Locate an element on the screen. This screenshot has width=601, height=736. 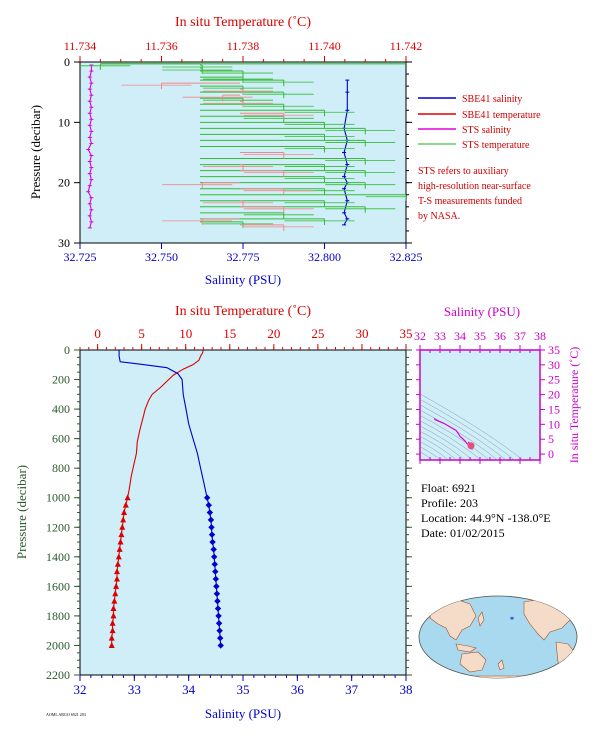
ts-deep-cluster is located at coordinates (471, 446).